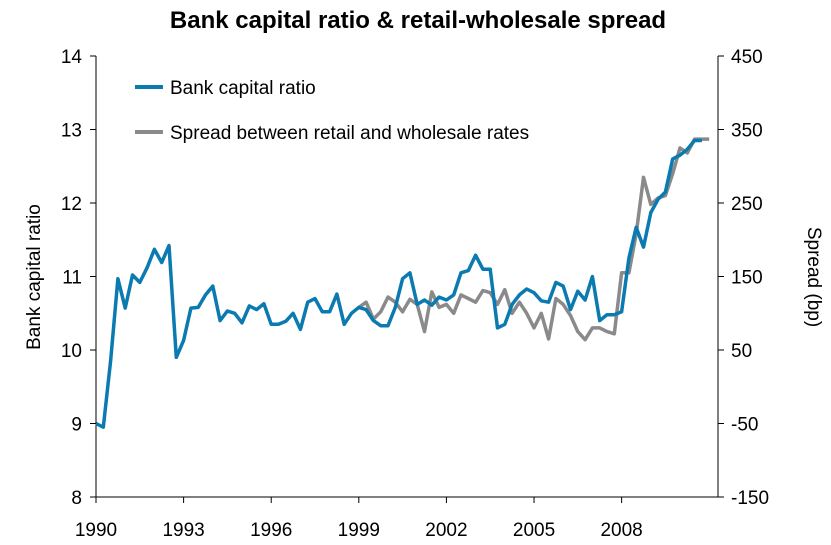  What do you see at coordinates (621, 530) in the screenshot?
I see `x-tick-label: 2008` at bounding box center [621, 530].